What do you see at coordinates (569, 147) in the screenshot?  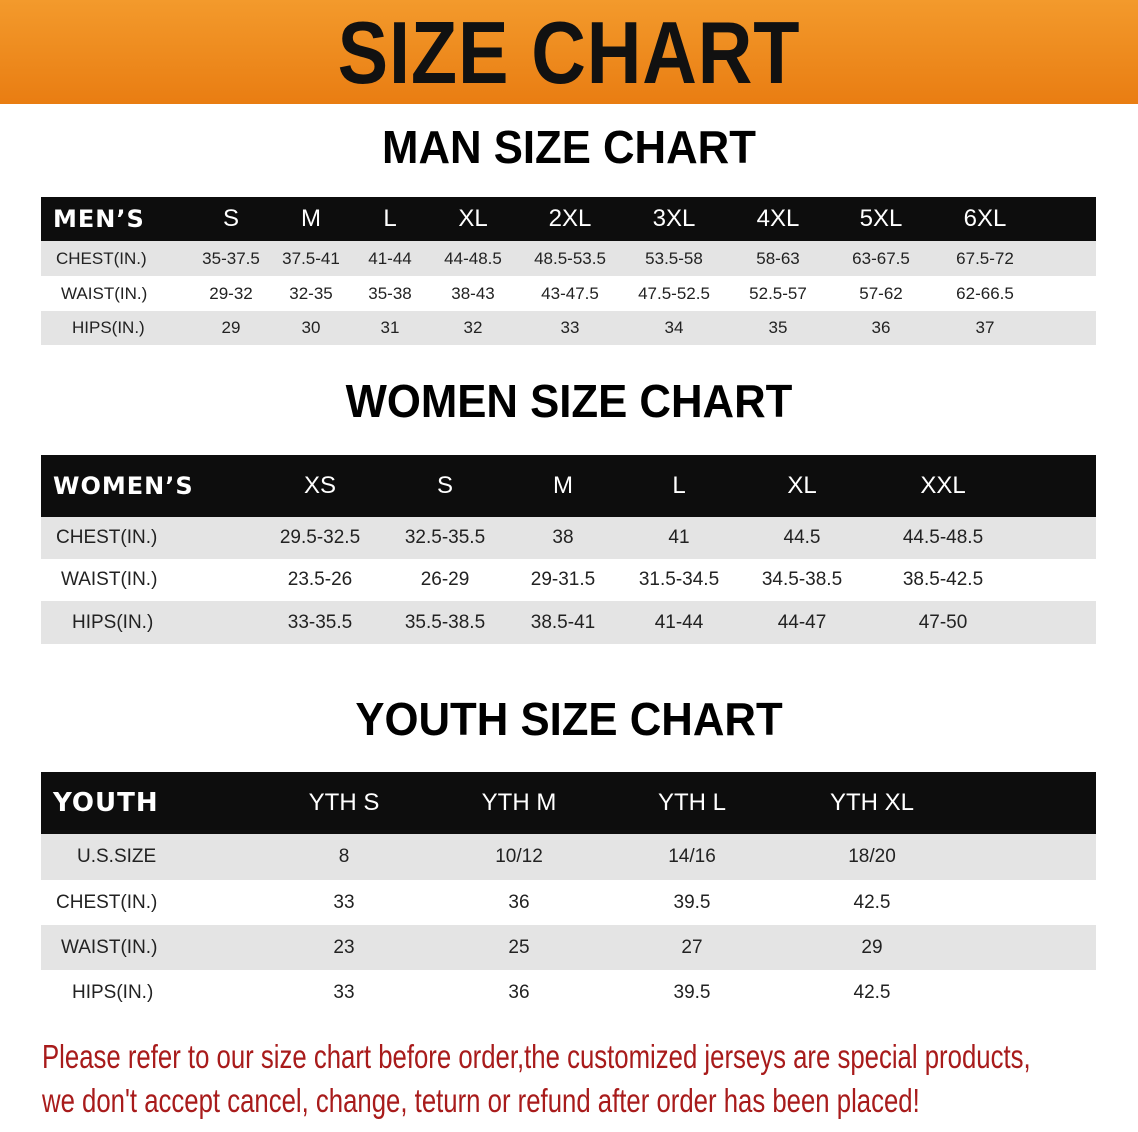 I see `men-section-title: MAN SIZE CHART` at bounding box center [569, 147].